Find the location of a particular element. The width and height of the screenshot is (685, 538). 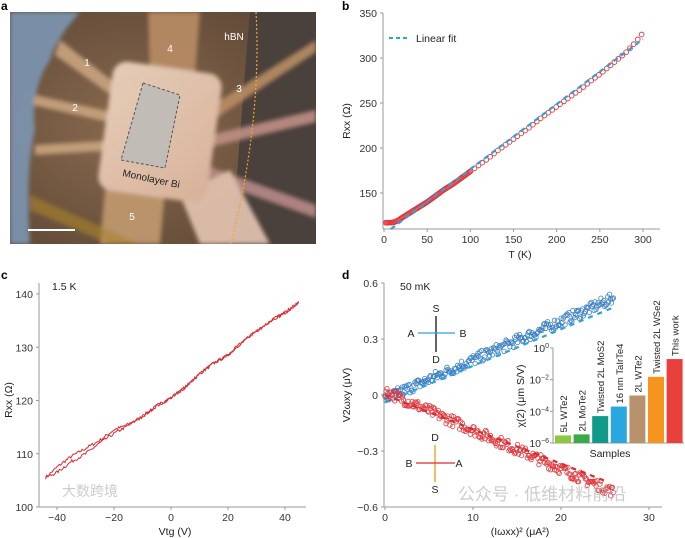

temperature-annotation-d: 50 mK is located at coordinates (415, 287).